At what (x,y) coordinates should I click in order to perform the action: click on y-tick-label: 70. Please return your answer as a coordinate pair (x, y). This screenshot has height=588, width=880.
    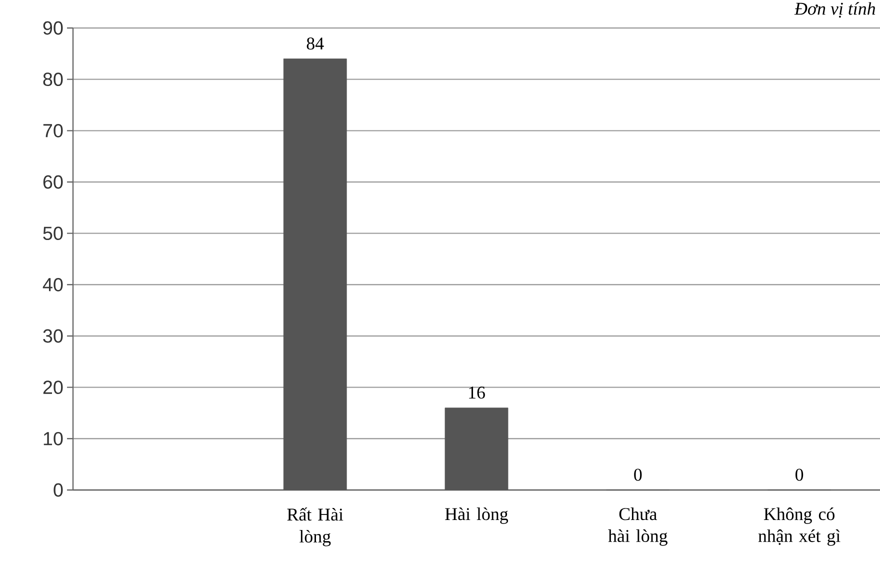
    Looking at the image, I should click on (53, 131).